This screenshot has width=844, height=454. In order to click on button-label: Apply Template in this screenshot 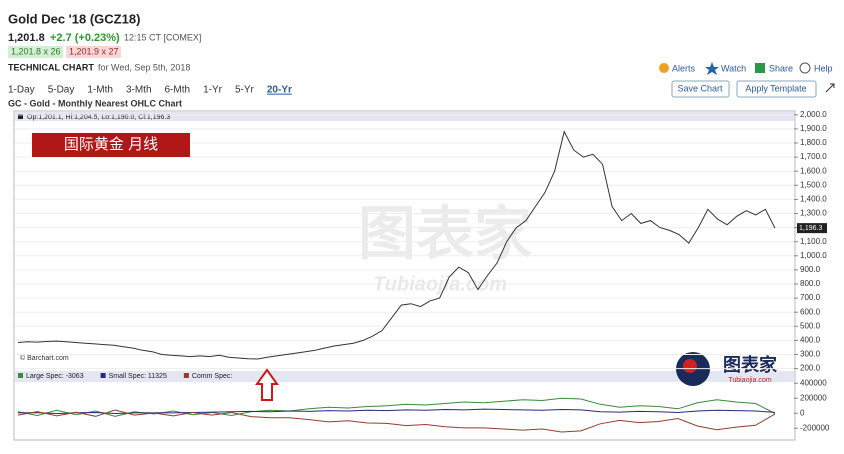, I will do `click(775, 88)`.